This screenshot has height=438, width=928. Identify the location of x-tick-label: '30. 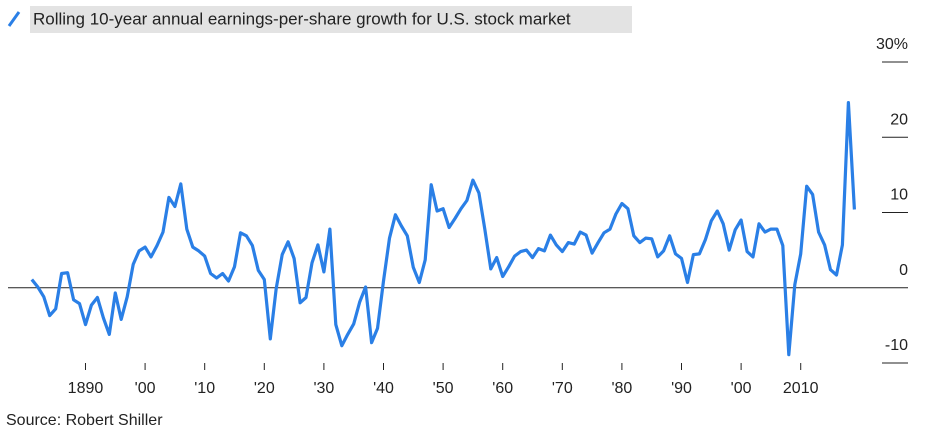
(323, 388).